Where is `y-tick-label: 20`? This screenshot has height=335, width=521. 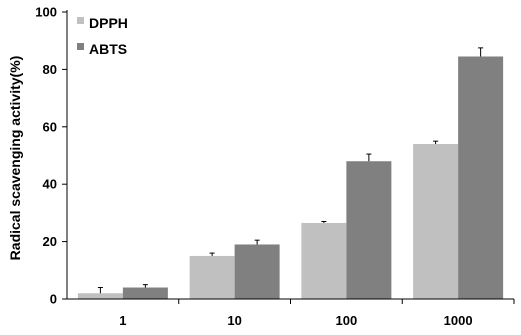
y-tick-label: 20 is located at coordinates (50, 241).